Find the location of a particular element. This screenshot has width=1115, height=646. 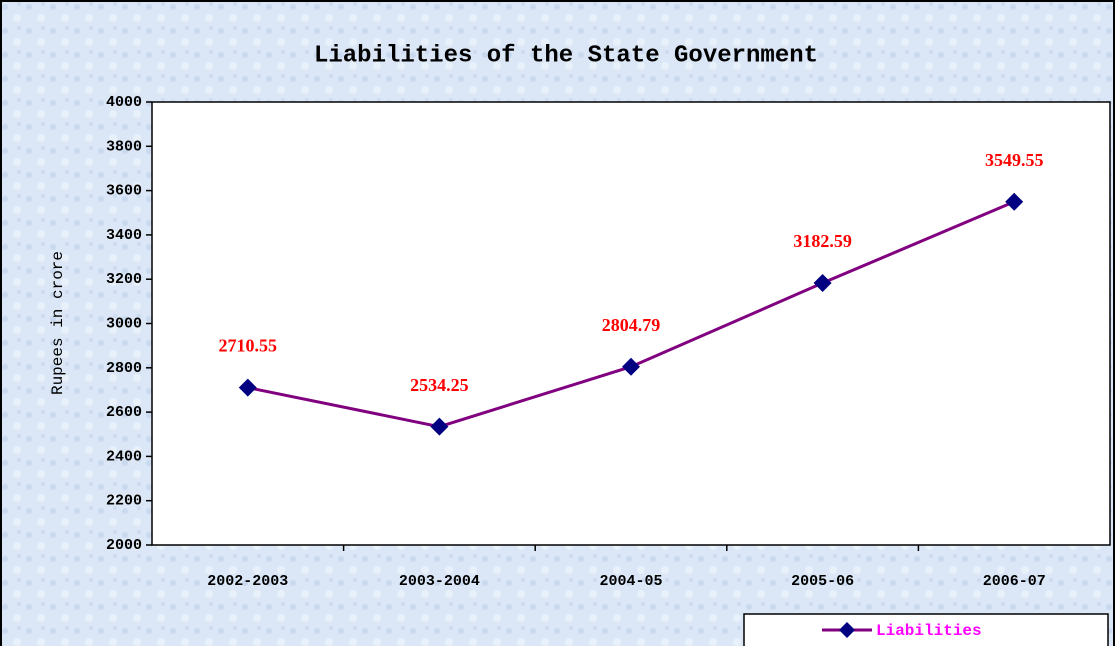

legend is located at coordinates (926, 629).